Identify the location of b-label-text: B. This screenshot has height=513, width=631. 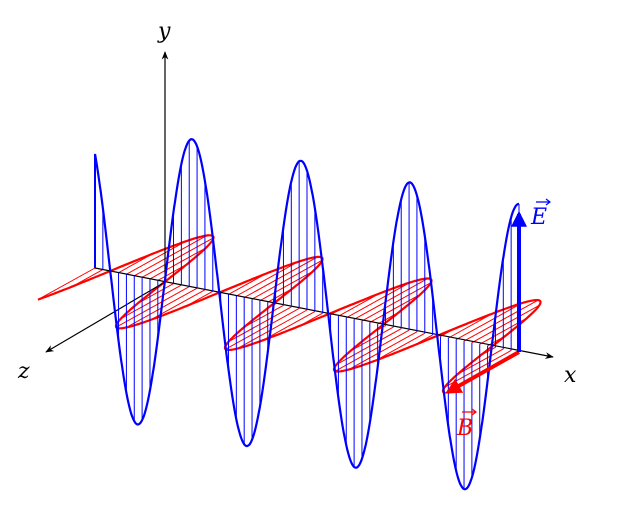
(464, 428).